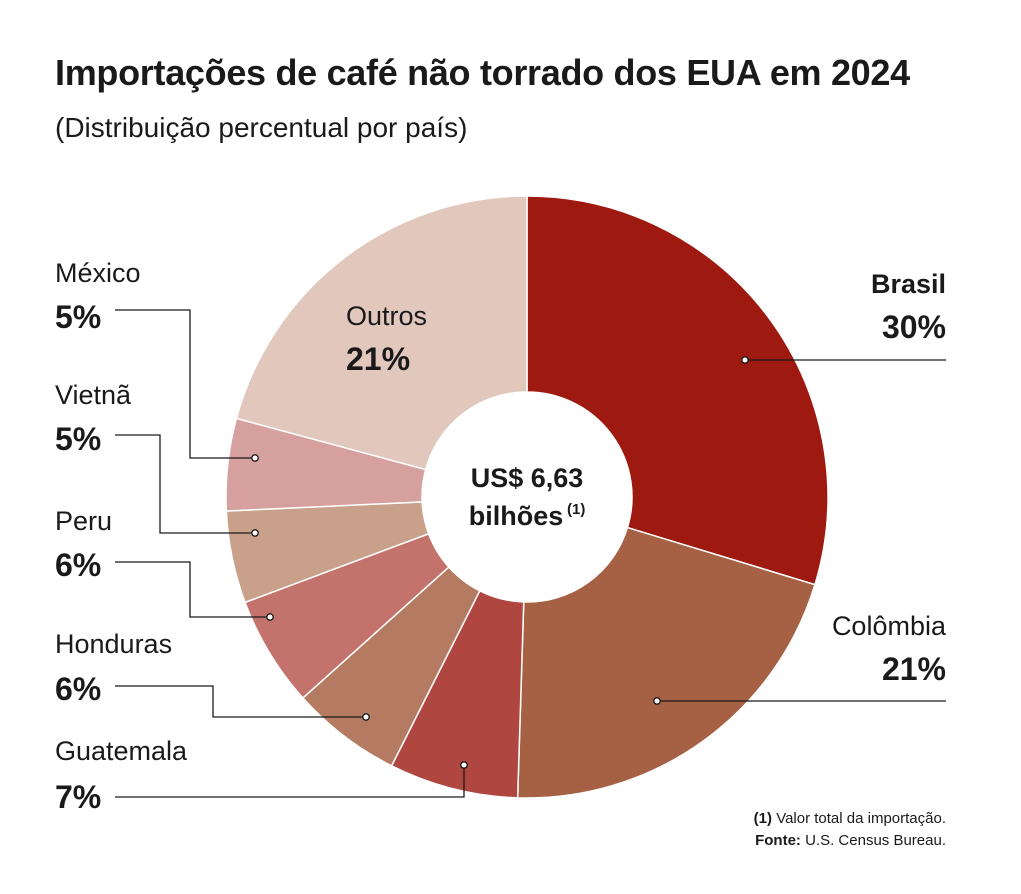 The height and width of the screenshot is (894, 1021). What do you see at coordinates (381, 333) in the screenshot?
I see `slice-outros` at bounding box center [381, 333].